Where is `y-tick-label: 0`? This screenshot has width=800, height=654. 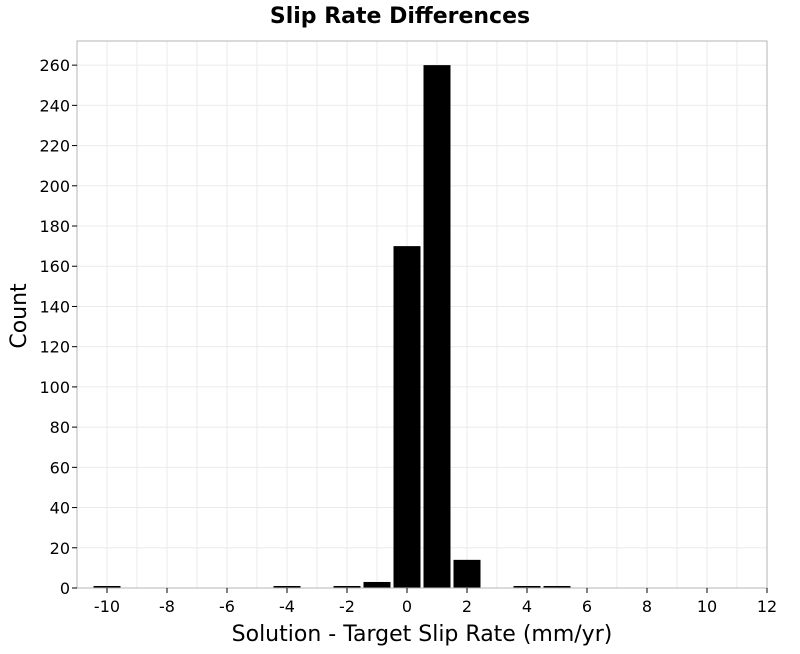
y-tick-label: 0 is located at coordinates (65, 588).